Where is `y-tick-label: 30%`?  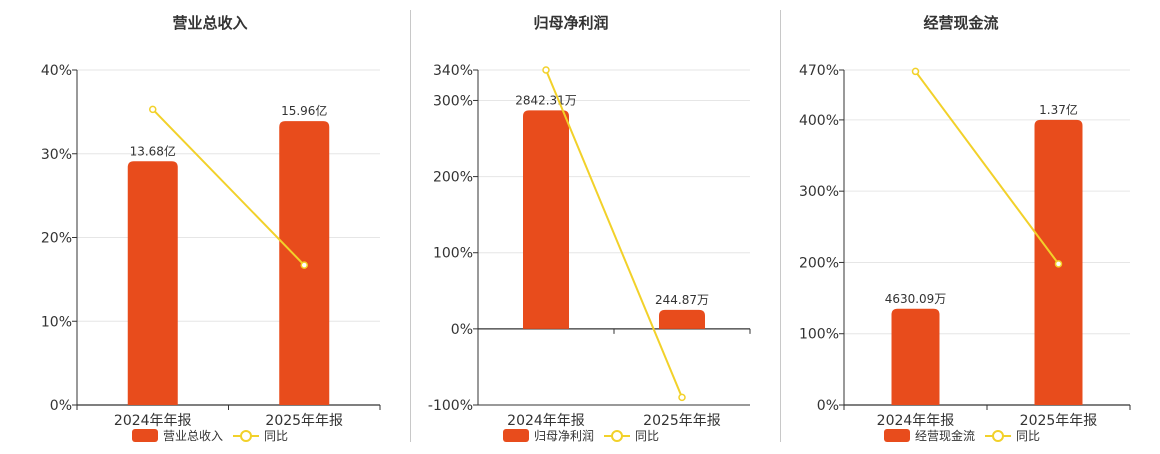 y-tick-label: 30% is located at coordinates (56, 155).